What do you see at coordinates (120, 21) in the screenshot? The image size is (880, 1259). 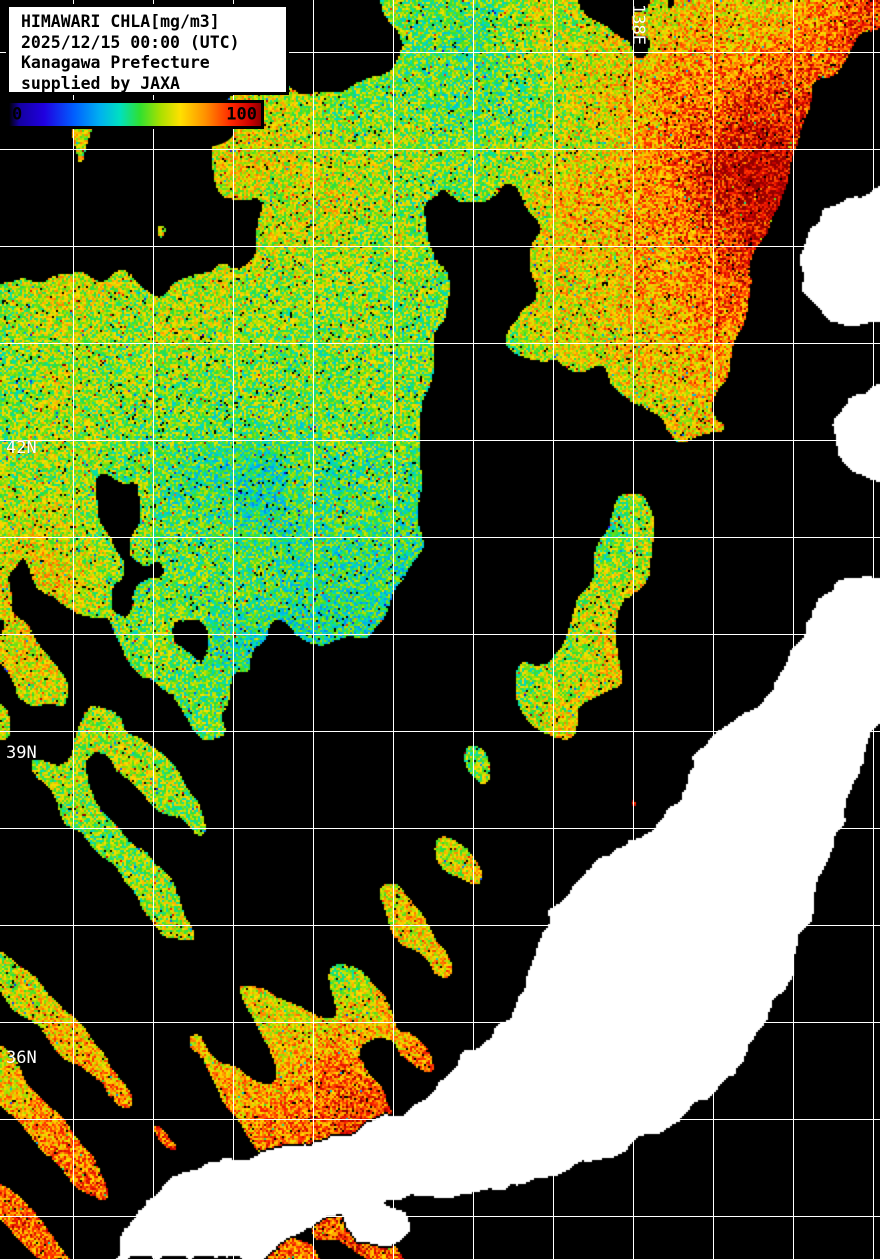 I see `title-line-product: HIMAWARI CHLA[mg/m3]` at bounding box center [120, 21].